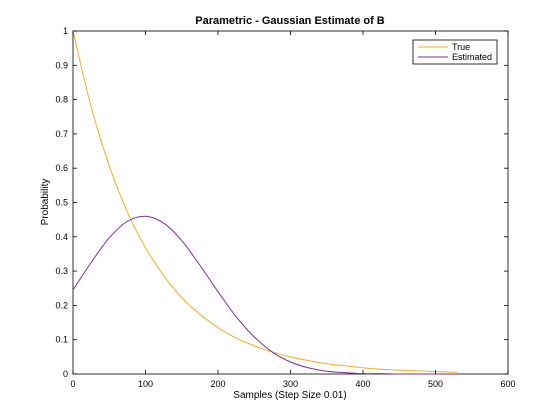  Describe the element at coordinates (435, 384) in the screenshot. I see `x-tick-label: 500` at that location.